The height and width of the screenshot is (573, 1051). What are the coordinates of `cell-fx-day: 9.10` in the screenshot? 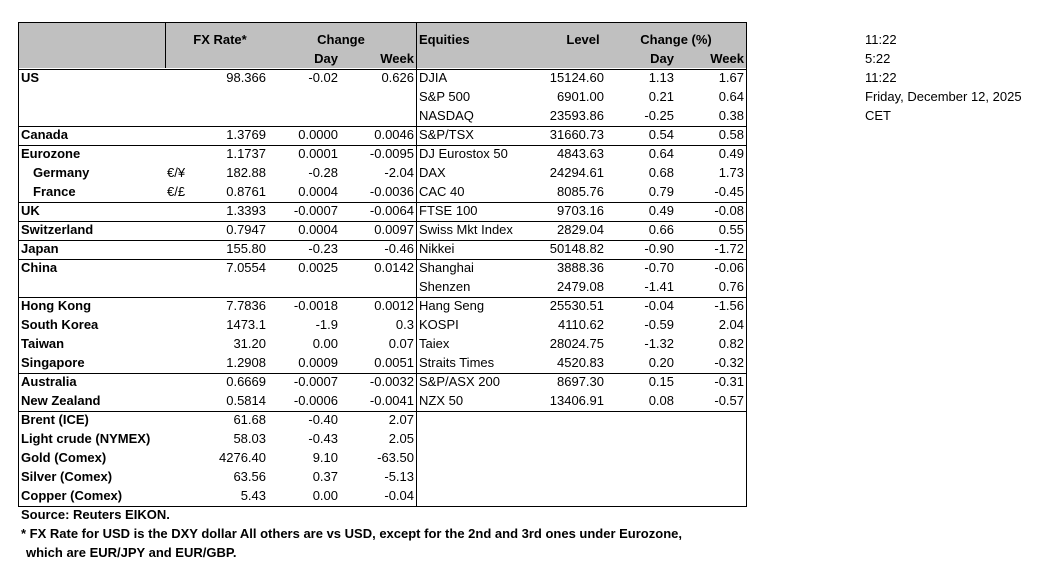 It's located at (325, 457).